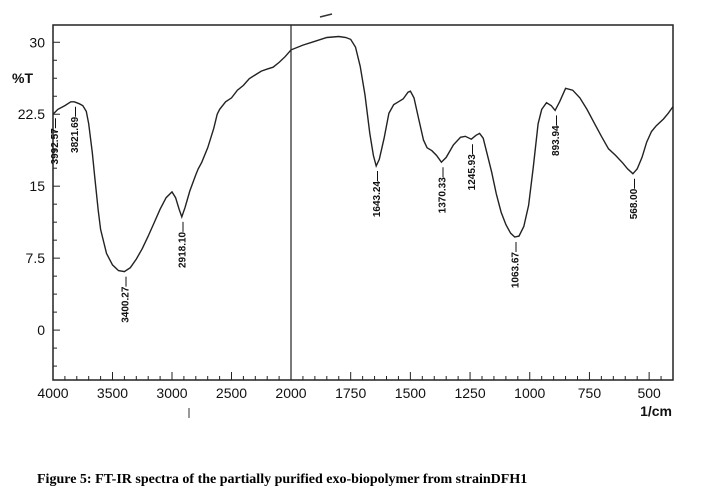 This screenshot has height=500, width=707. I want to click on peak-label: 893.94—, so click(556, 135).